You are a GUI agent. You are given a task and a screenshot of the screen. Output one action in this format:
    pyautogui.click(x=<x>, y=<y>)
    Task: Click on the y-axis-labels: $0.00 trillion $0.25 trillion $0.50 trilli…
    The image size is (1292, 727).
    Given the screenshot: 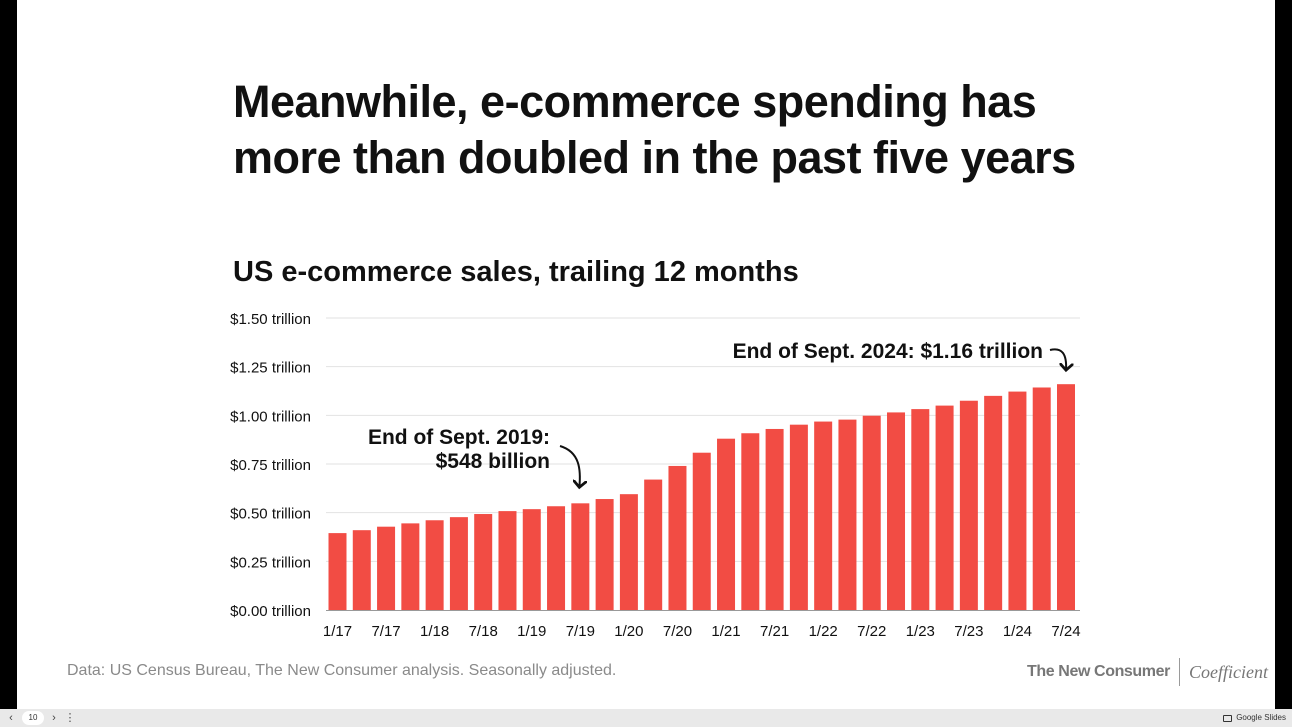 What is the action you would take?
    pyautogui.click(x=270, y=465)
    